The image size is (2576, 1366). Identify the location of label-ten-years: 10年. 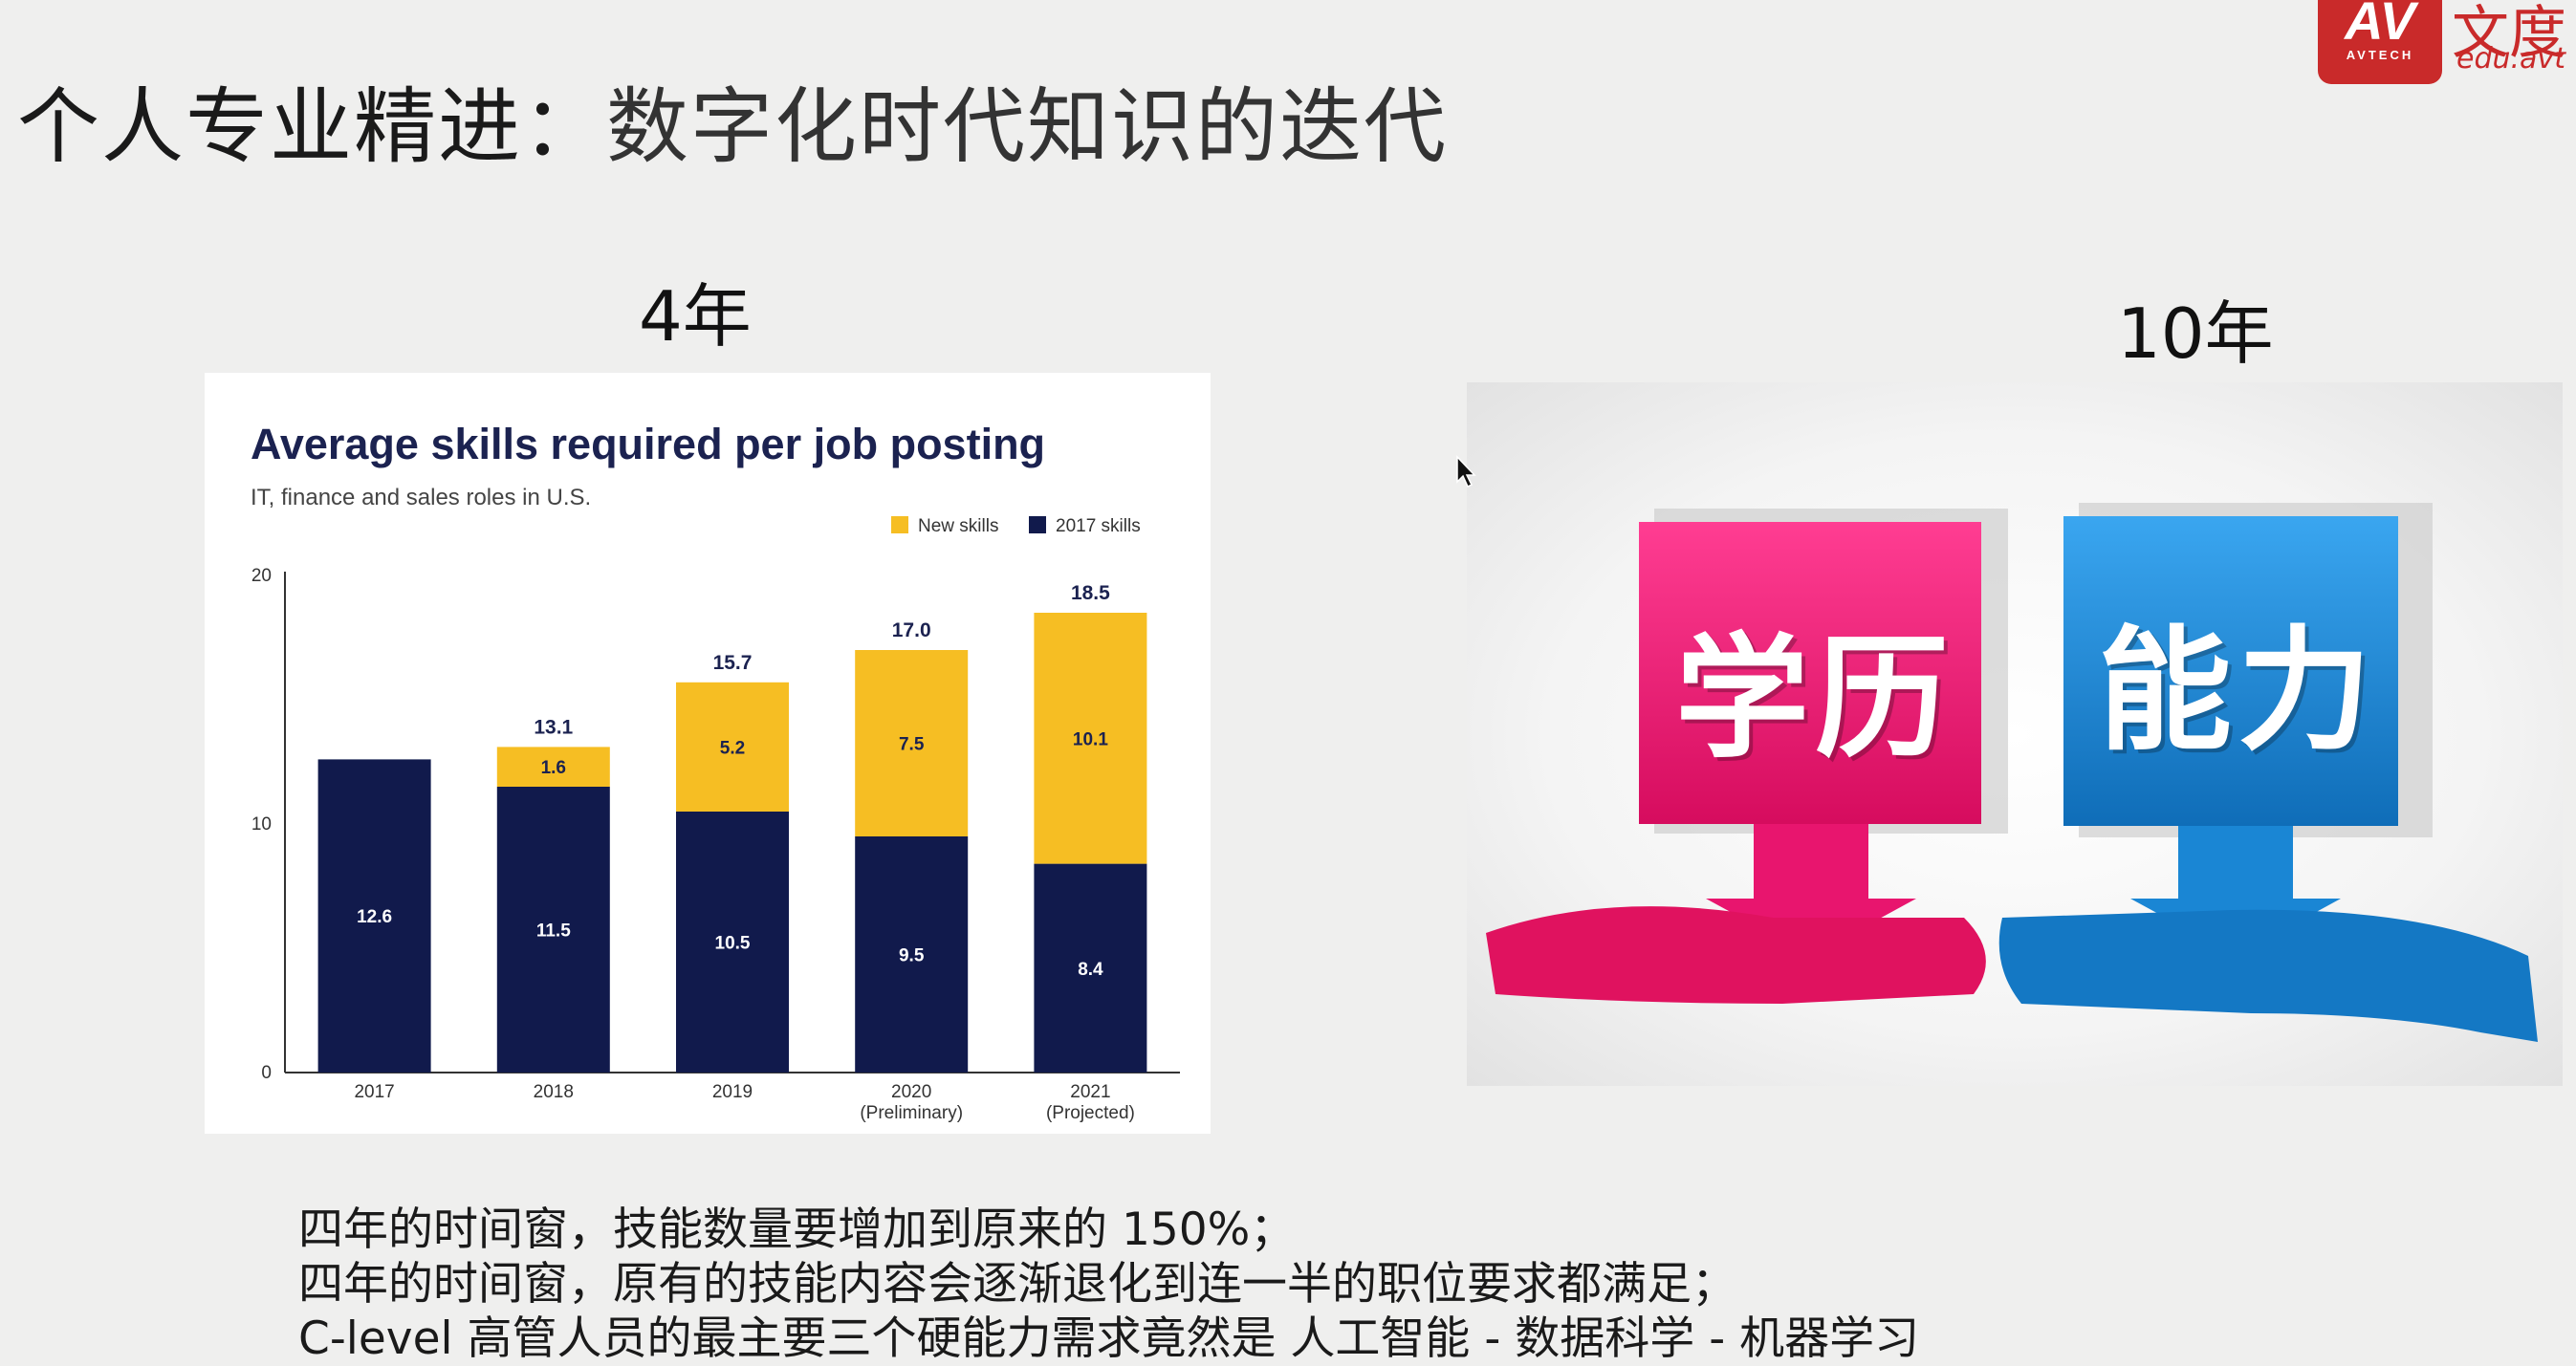
(2195, 333).